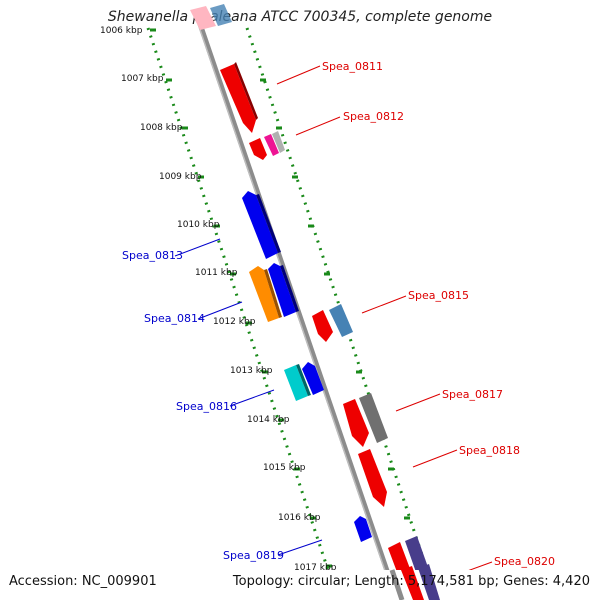  What do you see at coordinates (180, 177) in the screenshot?
I see `ruler-label: 1009 kbp` at bounding box center [180, 177].